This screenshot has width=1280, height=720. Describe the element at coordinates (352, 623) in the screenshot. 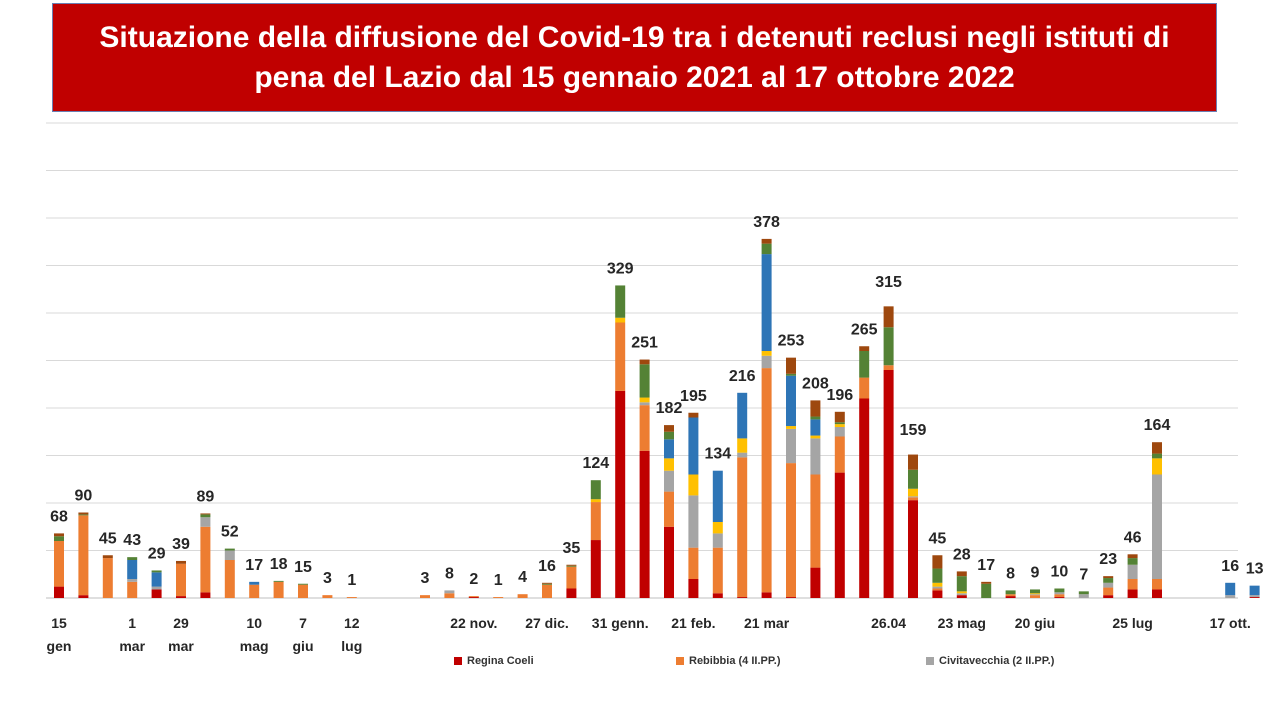

I see `x-tick-label: 12` at that location.